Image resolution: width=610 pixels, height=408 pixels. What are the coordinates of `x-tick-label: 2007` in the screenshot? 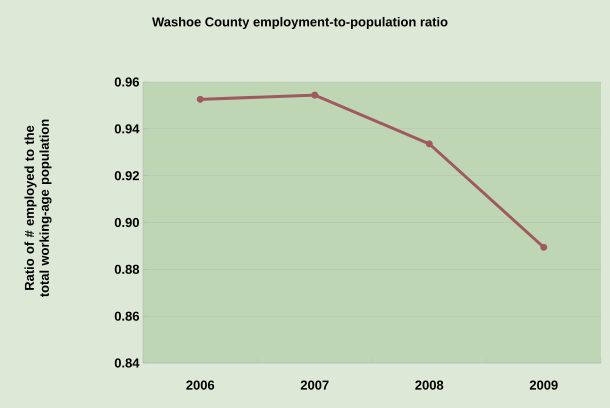 It's located at (314, 385).